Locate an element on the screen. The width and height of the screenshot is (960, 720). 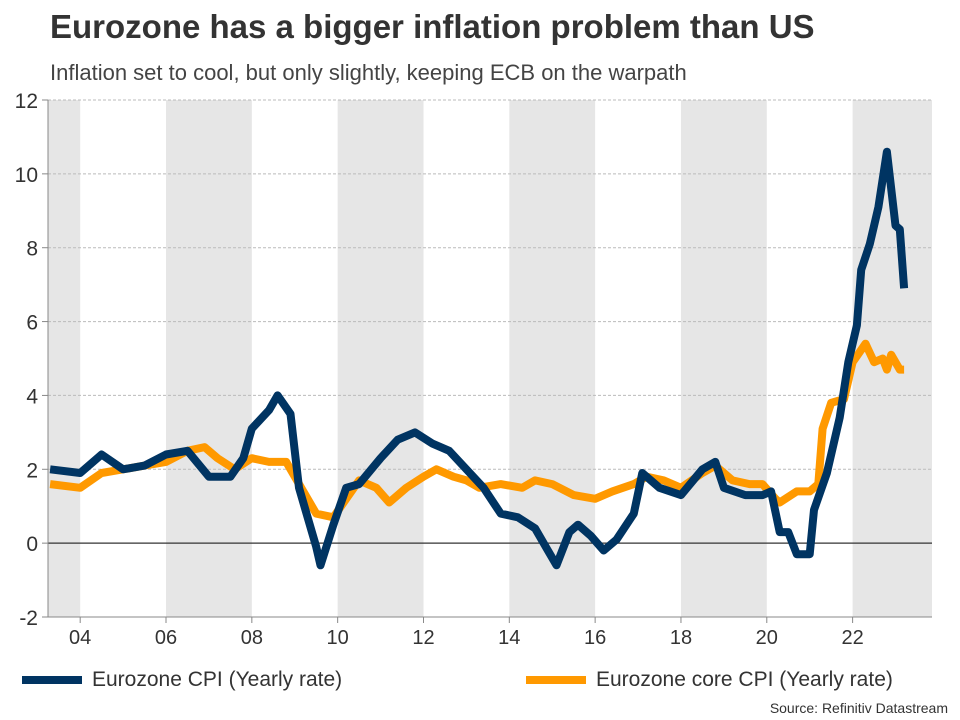
x-tick-label: 18 is located at coordinates (681, 638).